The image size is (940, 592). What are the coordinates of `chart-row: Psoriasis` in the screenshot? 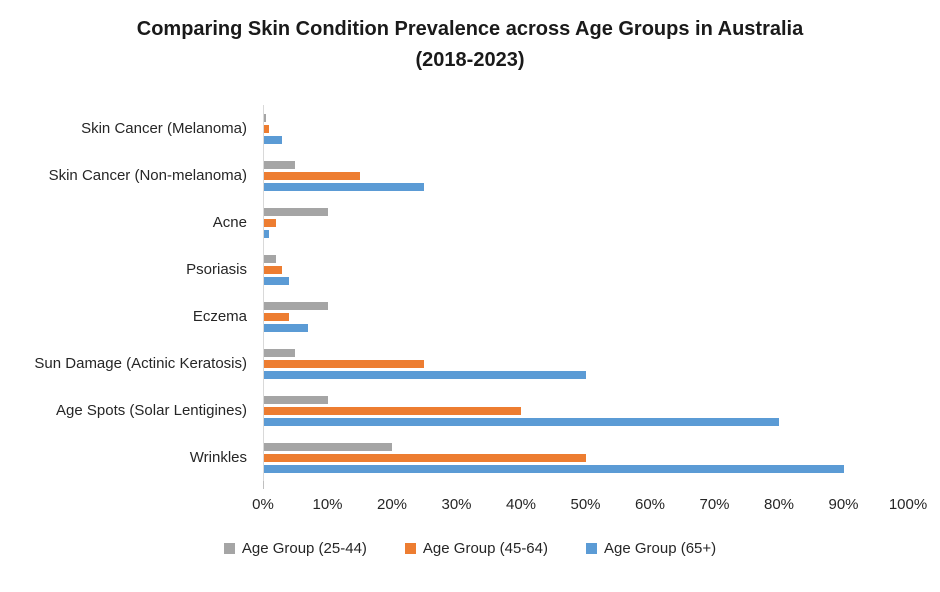 It's located at (454, 269).